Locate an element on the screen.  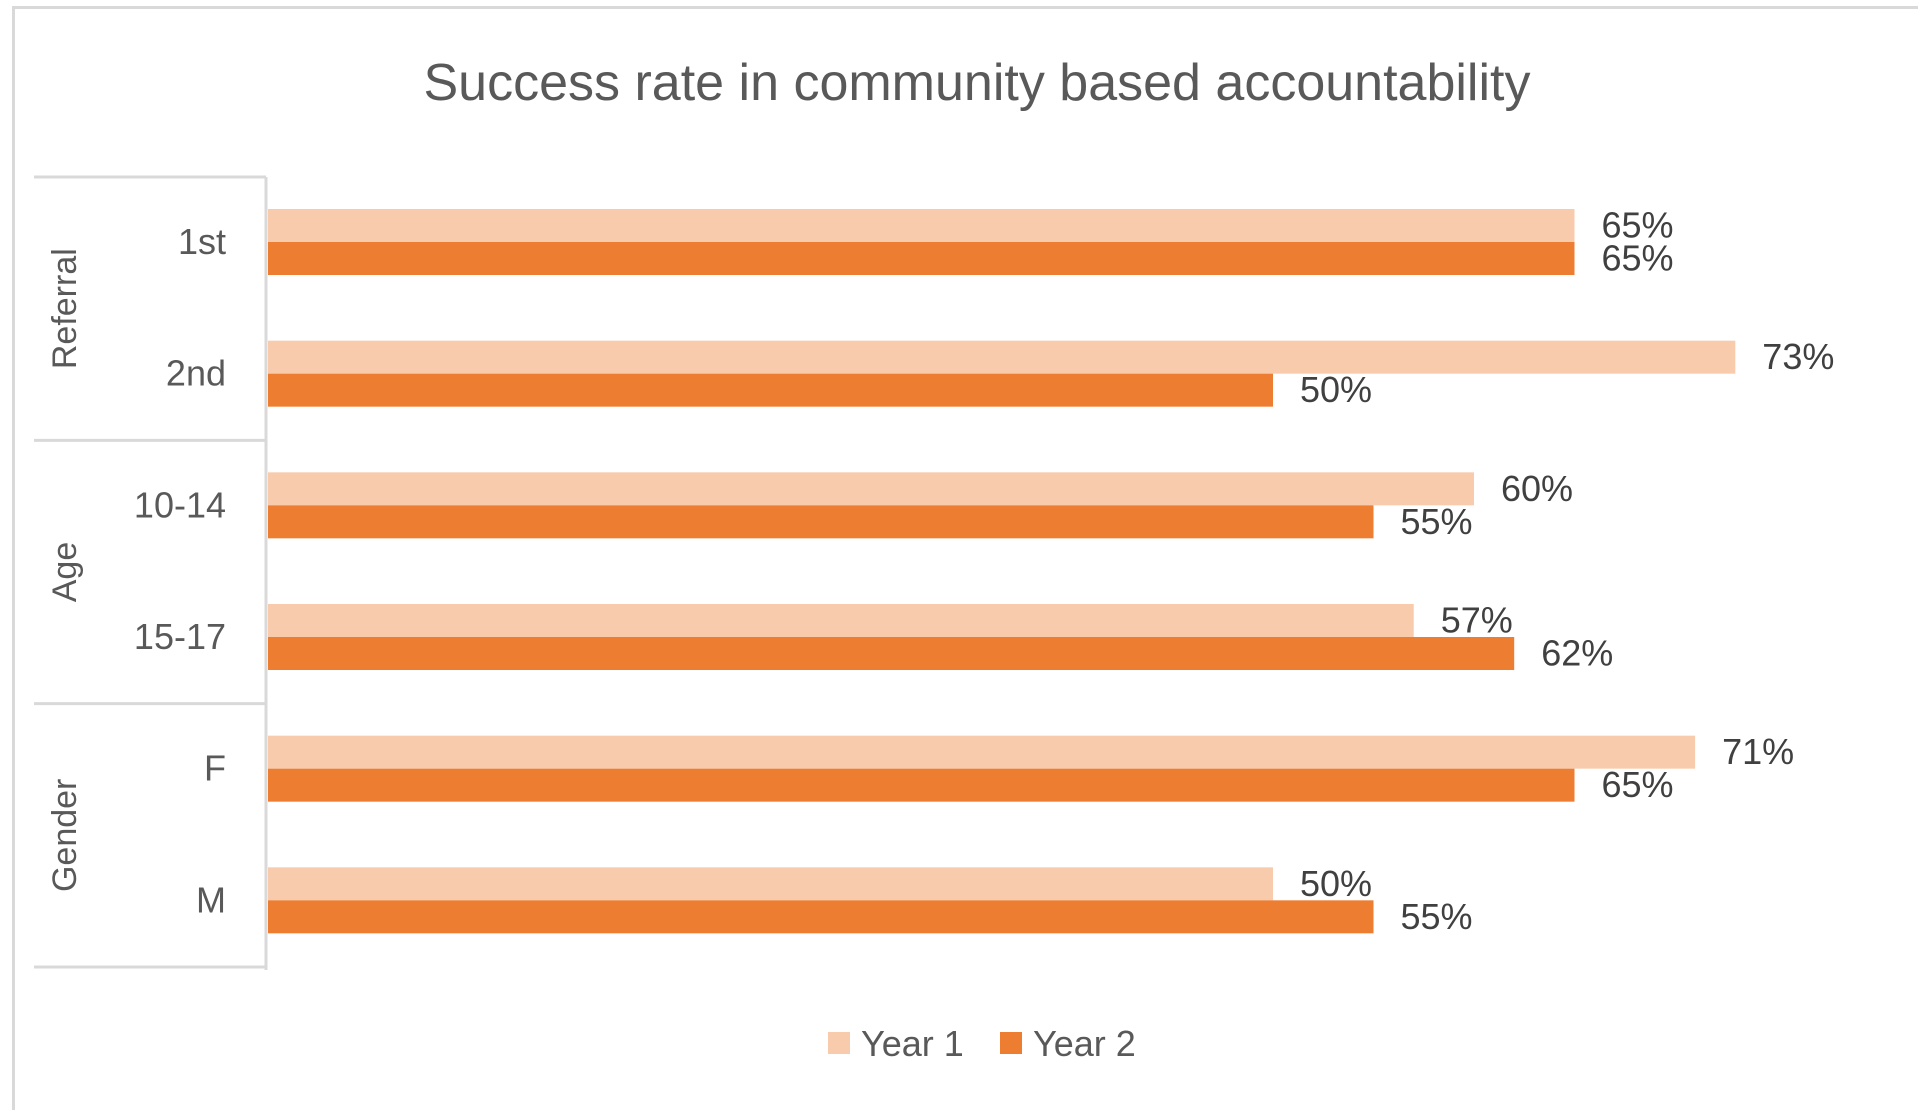
group-label-referral: Referral is located at coordinates (65, 308).